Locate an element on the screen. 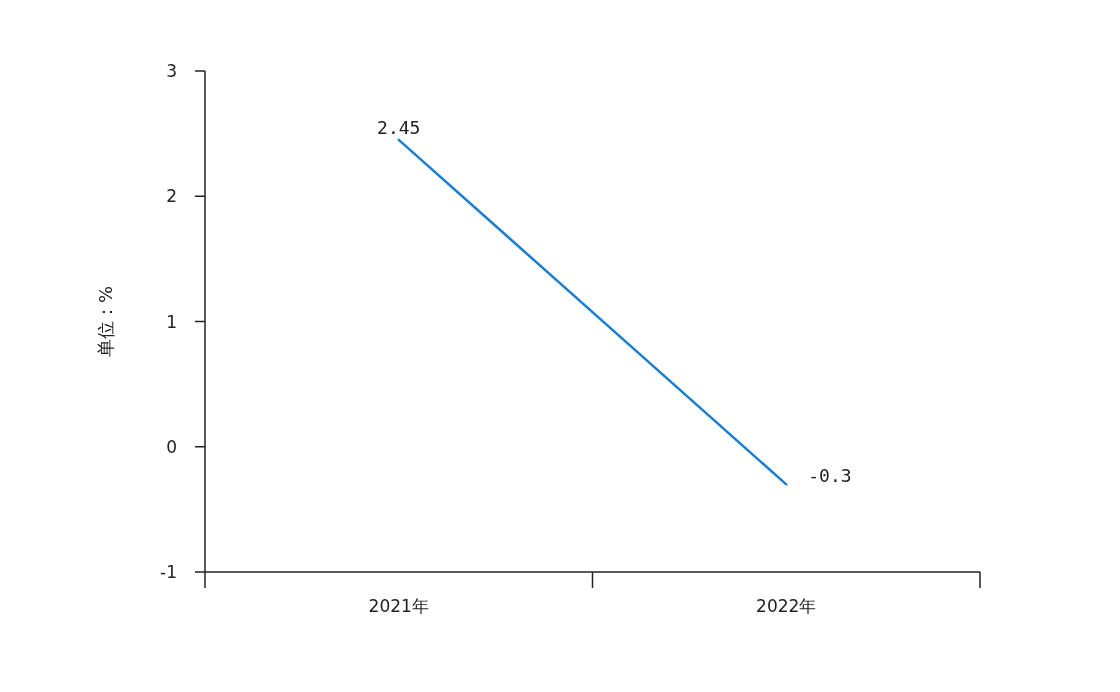 The height and width of the screenshot is (692, 1120). y-tick-label: 2 is located at coordinates (171, 196).